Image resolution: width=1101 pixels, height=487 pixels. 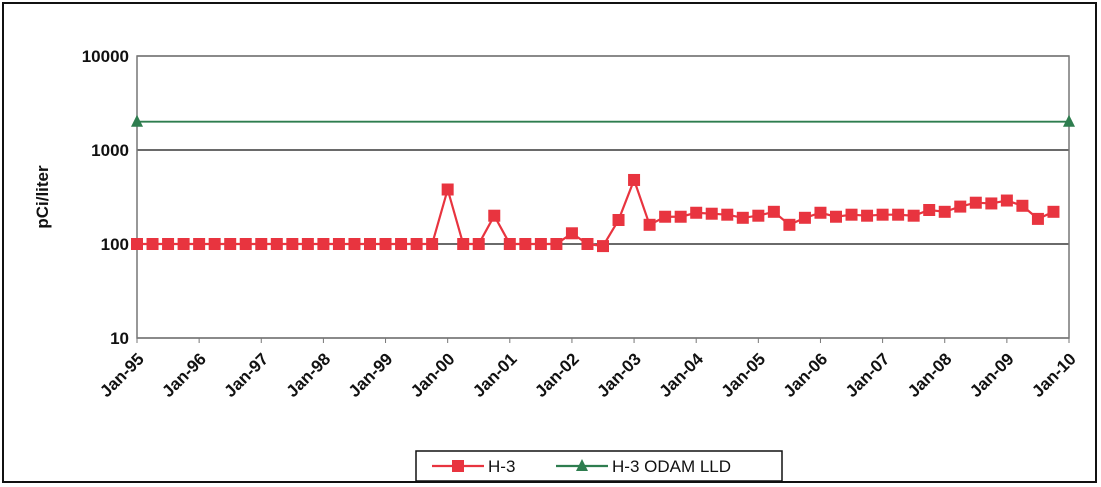 I want to click on series-h3, so click(x=595, y=213).